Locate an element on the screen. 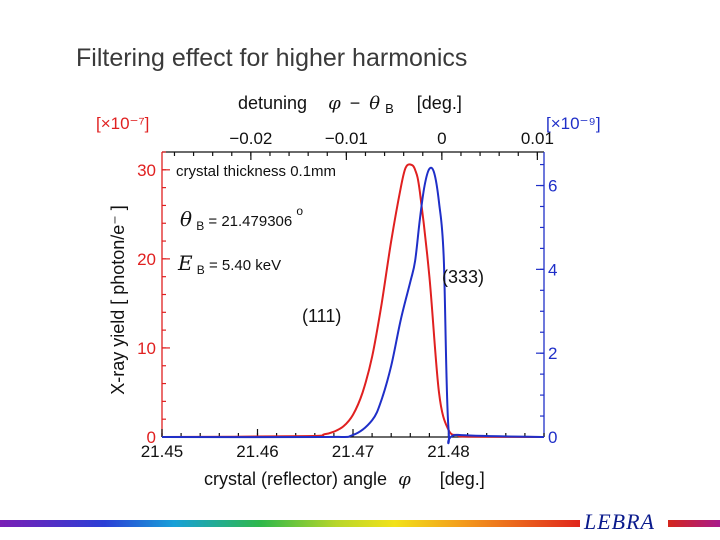 This screenshot has width=720, height=540. top-axis-sub: B is located at coordinates (389, 108).